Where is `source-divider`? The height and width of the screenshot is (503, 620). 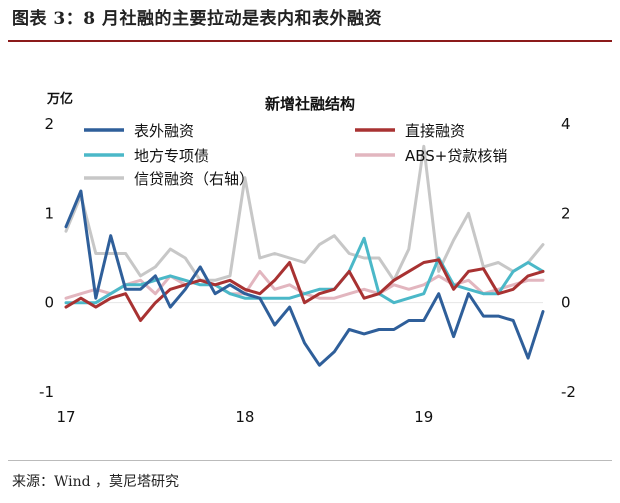 source-divider is located at coordinates (310, 460).